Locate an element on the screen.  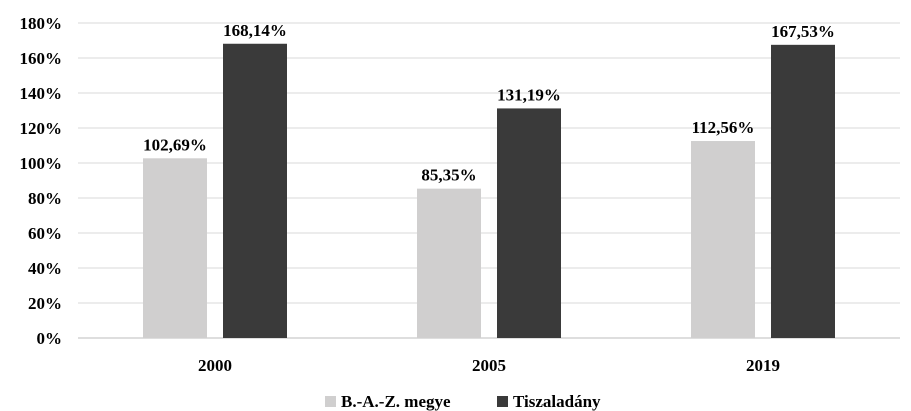
y-tick-label: 20% is located at coordinates (45, 303).